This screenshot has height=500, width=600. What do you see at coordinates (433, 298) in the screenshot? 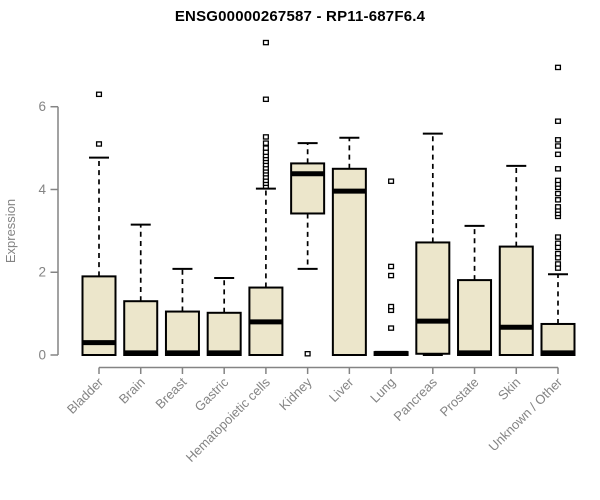
I see `box-pancreas` at bounding box center [433, 298].